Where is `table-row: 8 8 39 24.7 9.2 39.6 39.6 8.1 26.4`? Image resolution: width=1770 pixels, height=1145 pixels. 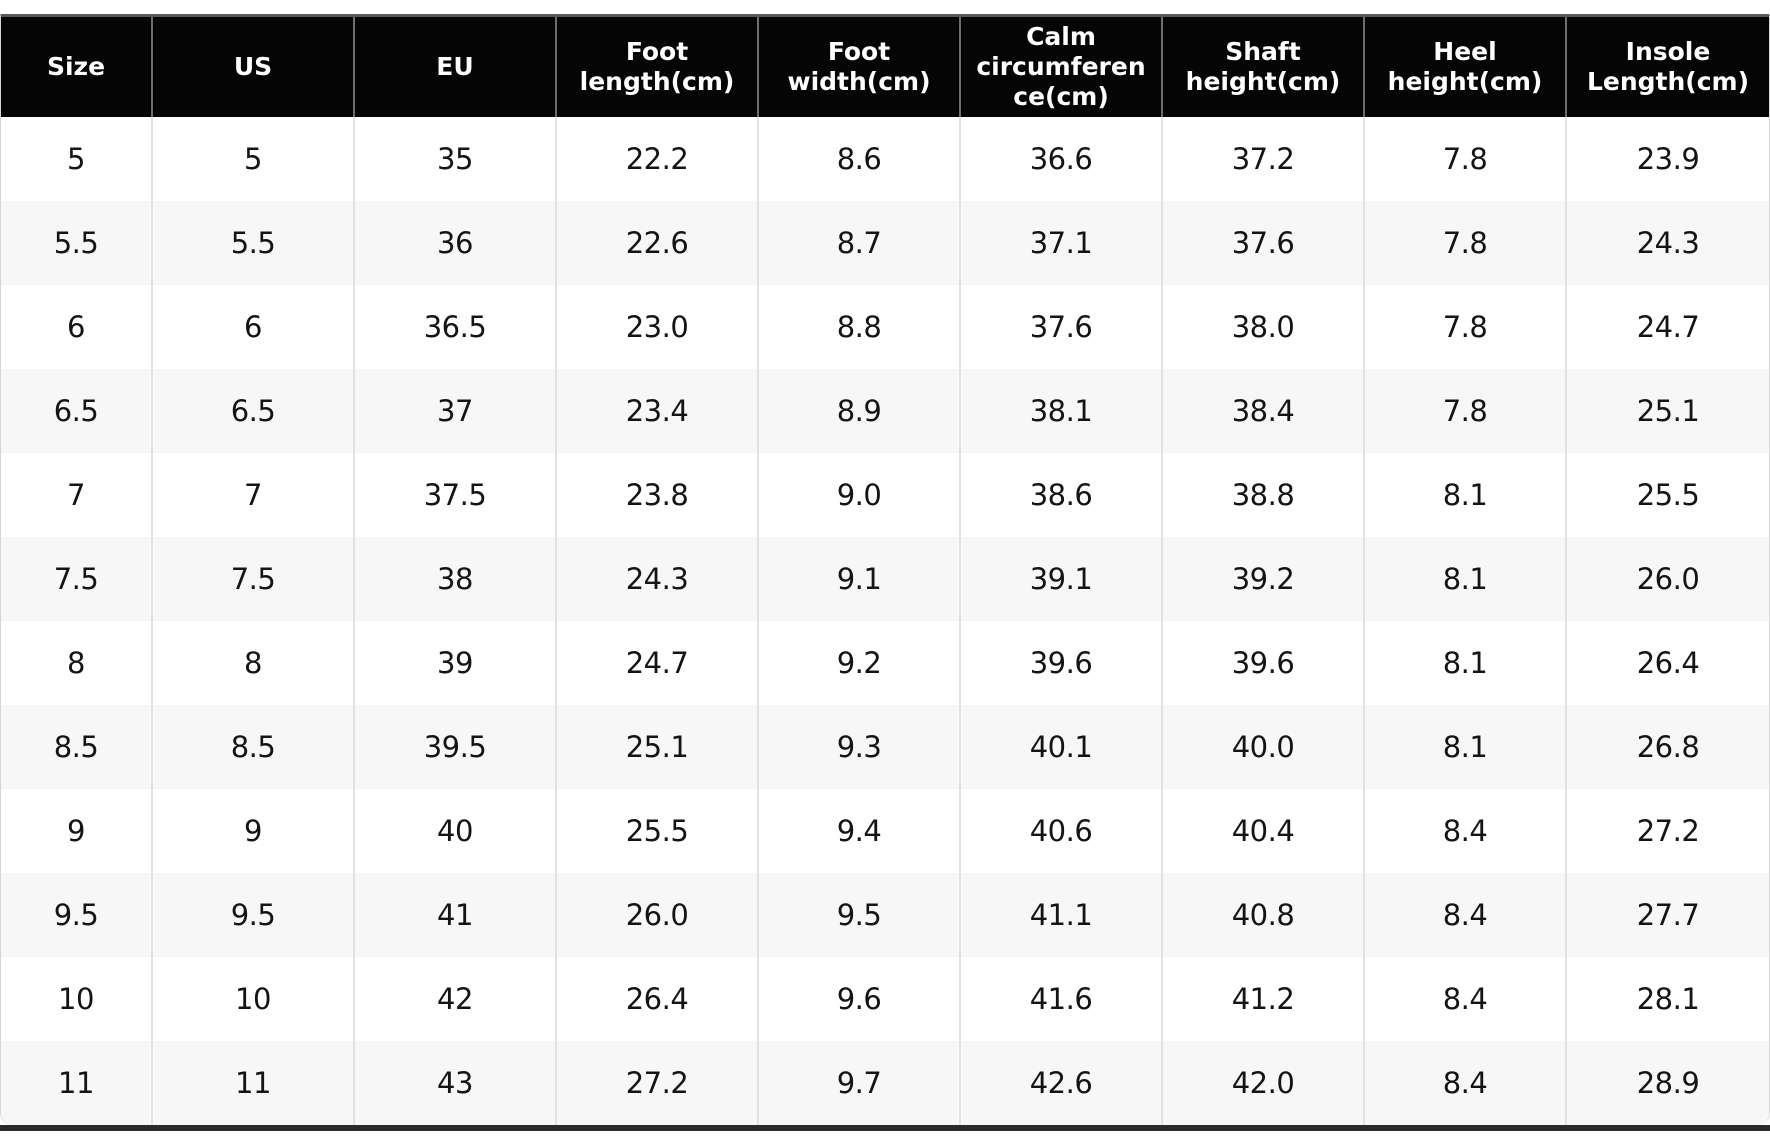 table-row: 8 8 39 24.7 9.2 39.6 39.6 8.1 26.4 is located at coordinates (885, 663).